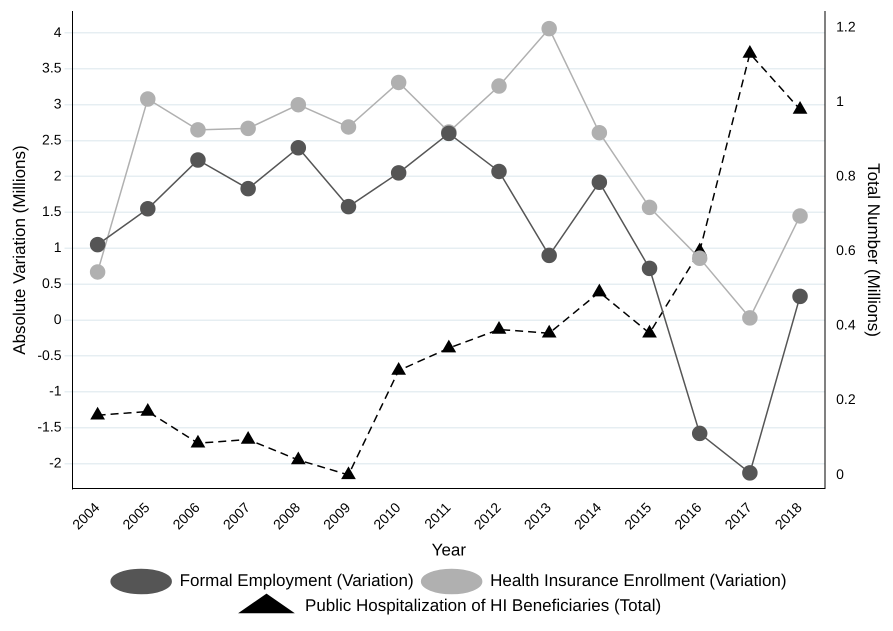  I want to click on y2-tick-label: 0.4, so click(846, 324).